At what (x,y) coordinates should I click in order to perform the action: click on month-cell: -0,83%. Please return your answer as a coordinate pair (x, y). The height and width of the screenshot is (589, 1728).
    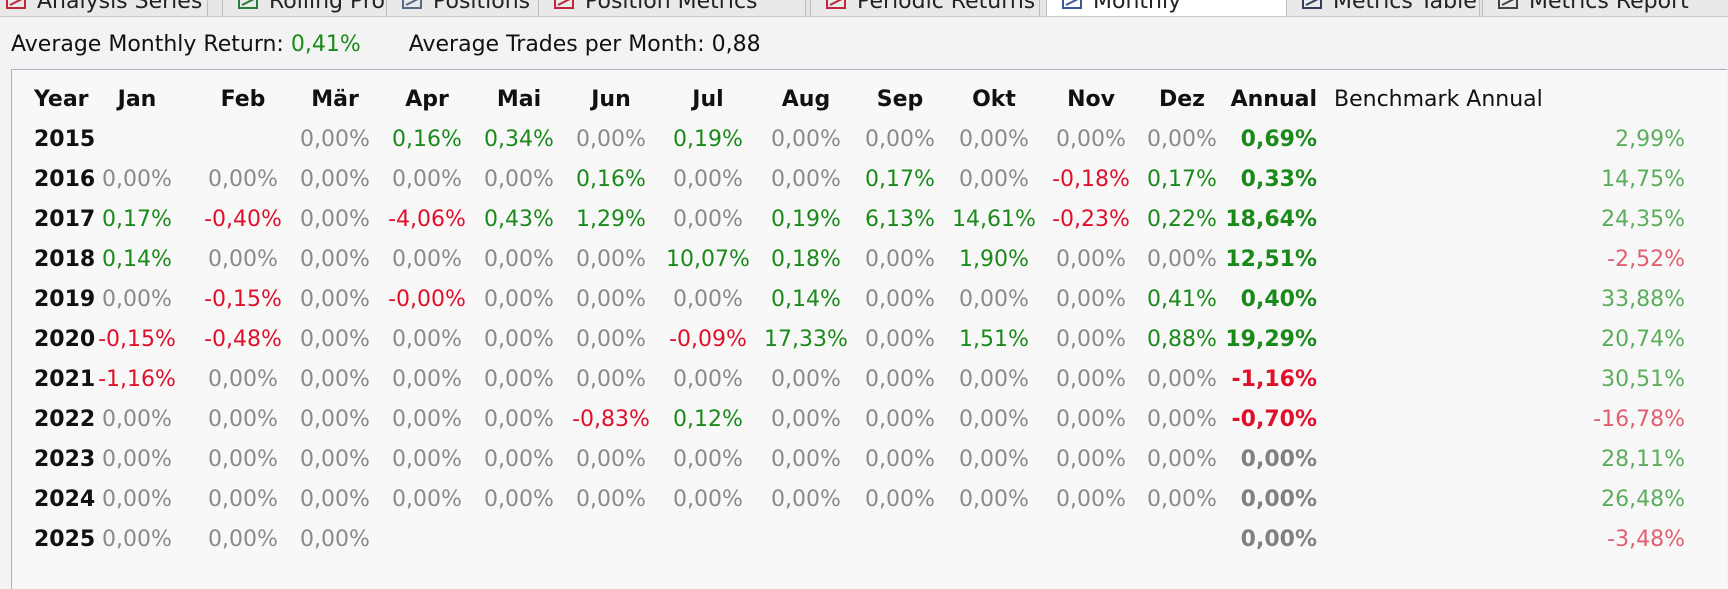
    Looking at the image, I should click on (611, 419).